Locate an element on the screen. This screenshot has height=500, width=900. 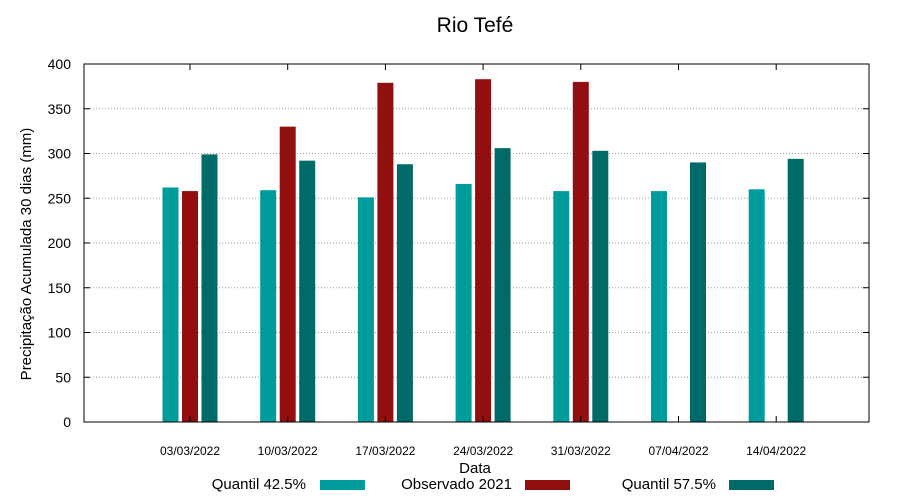
y-tick-label: 50 is located at coordinates (63, 377).